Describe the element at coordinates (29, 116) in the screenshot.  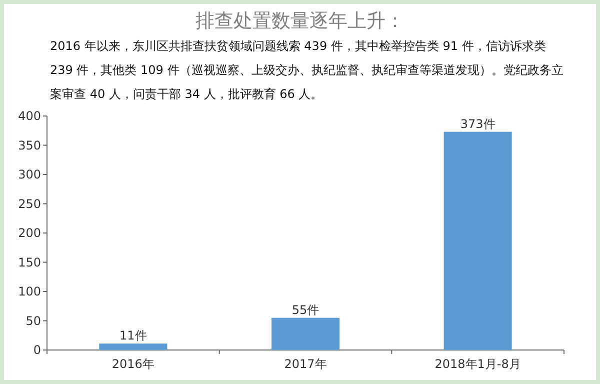
I see `y-tick-label: 400` at that location.